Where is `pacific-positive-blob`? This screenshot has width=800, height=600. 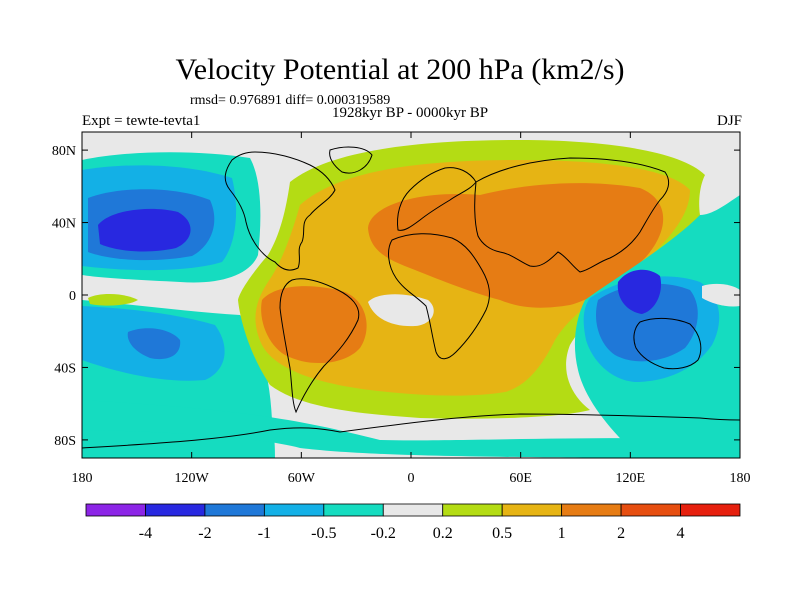
pacific-positive-blob is located at coordinates (113, 300).